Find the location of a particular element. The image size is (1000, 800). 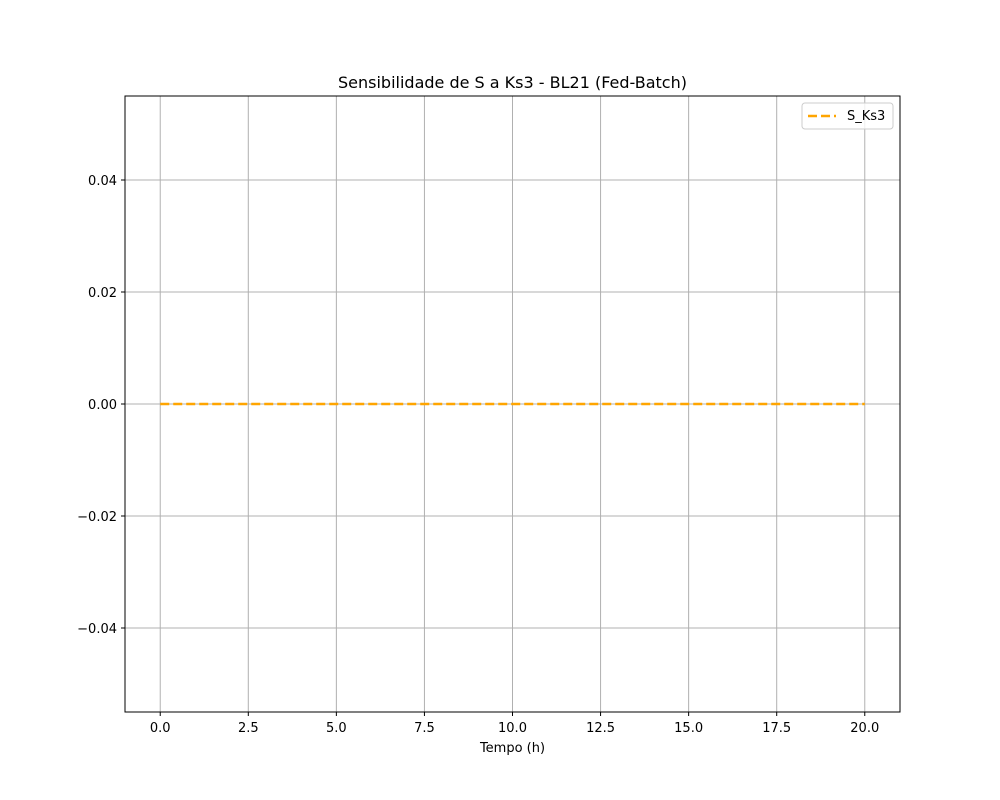

x-axis-label: Tempo (h) is located at coordinates (512, 748).